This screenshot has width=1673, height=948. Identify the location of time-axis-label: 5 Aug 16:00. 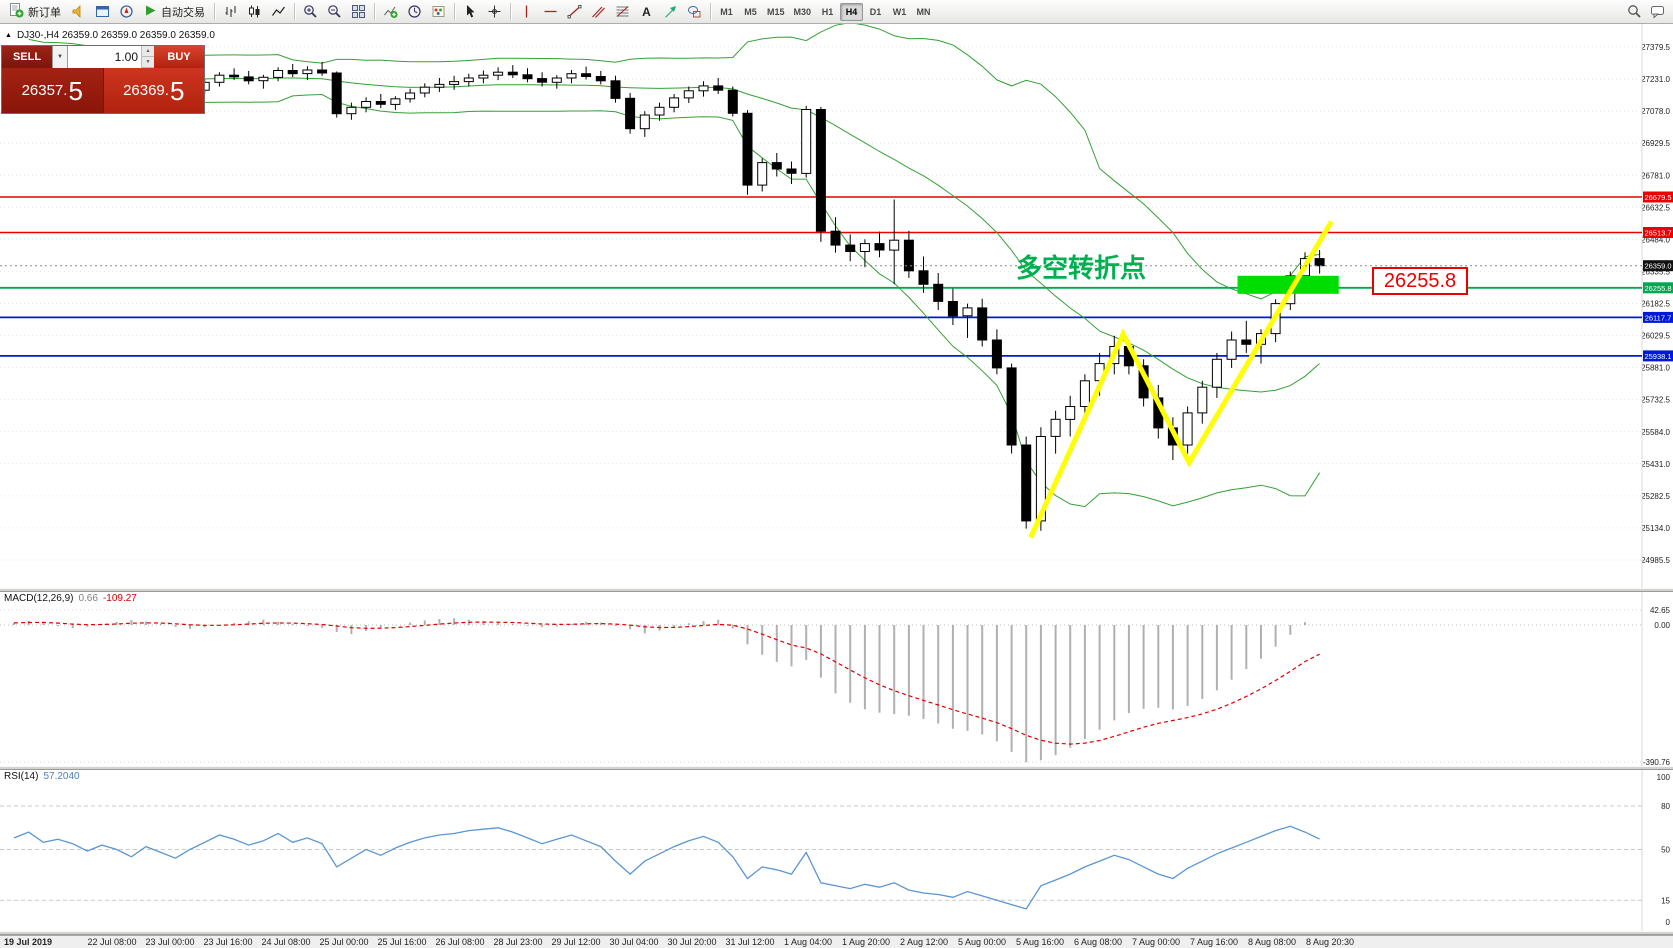
(1040, 942).